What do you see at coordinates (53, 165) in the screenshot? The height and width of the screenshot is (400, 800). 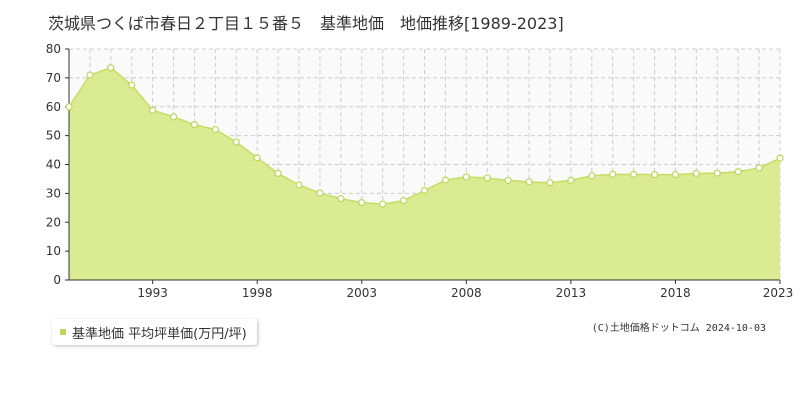 I see `y-tick-label: 40` at bounding box center [53, 165].